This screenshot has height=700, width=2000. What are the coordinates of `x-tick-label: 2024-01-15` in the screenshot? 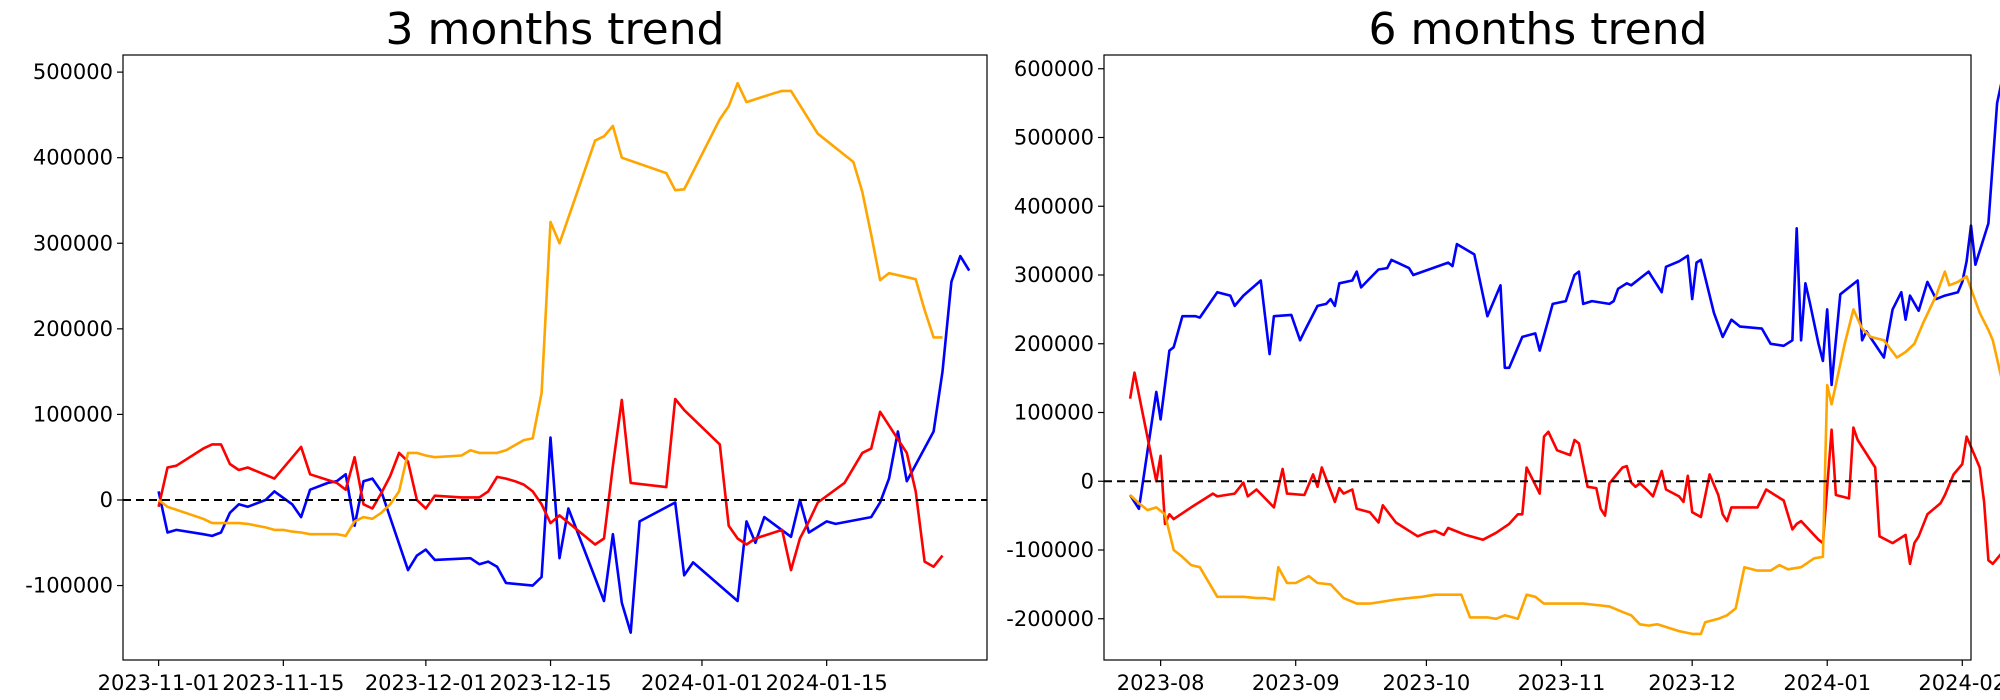 It's located at (827, 683).